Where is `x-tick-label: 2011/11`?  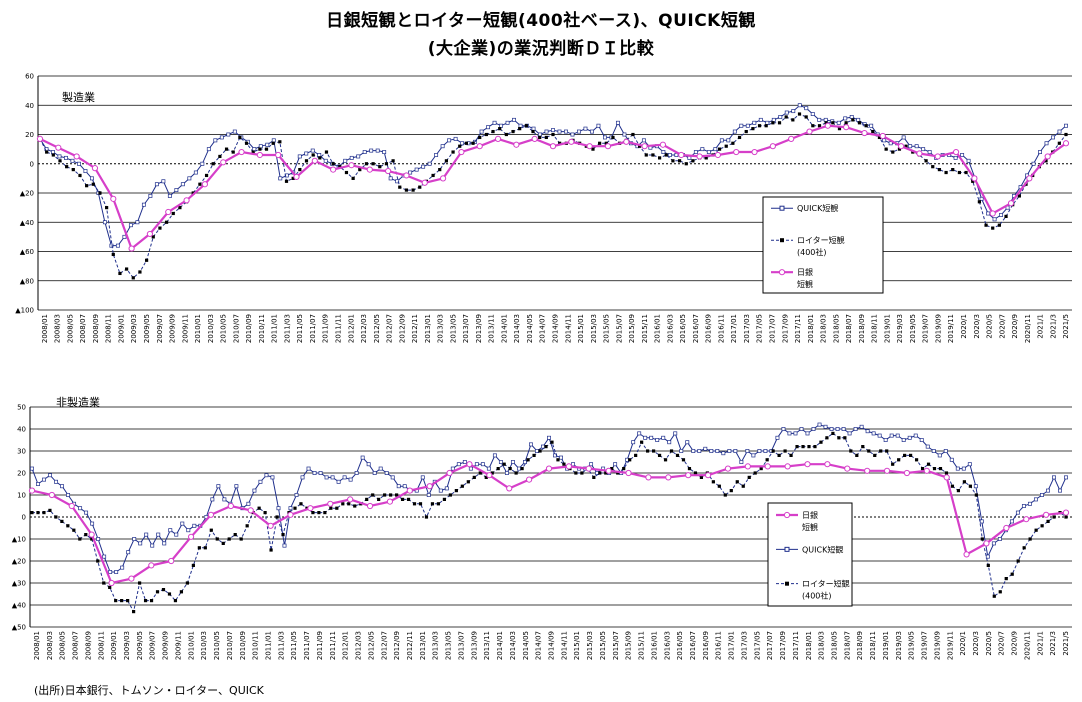
x-tick-label: 2011/11 is located at coordinates (338, 328).